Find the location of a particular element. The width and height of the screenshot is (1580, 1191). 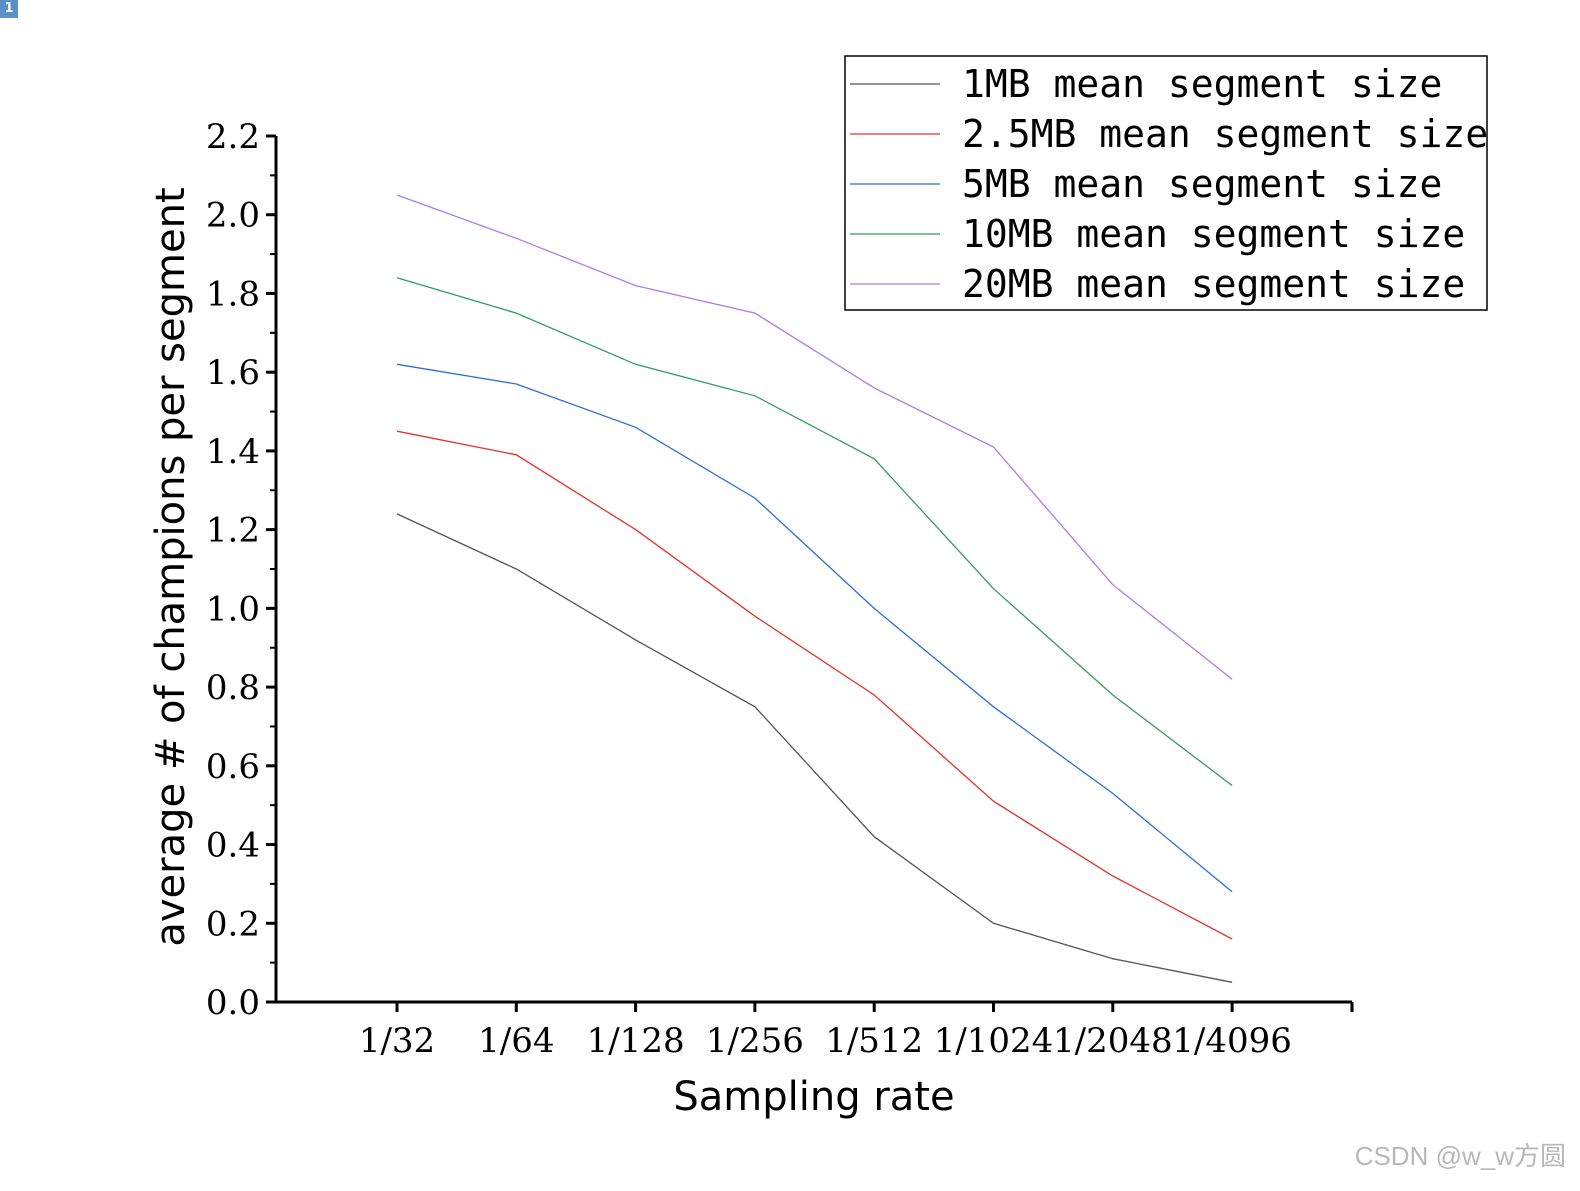

y-tick-label: 0.8 is located at coordinates (233, 688).